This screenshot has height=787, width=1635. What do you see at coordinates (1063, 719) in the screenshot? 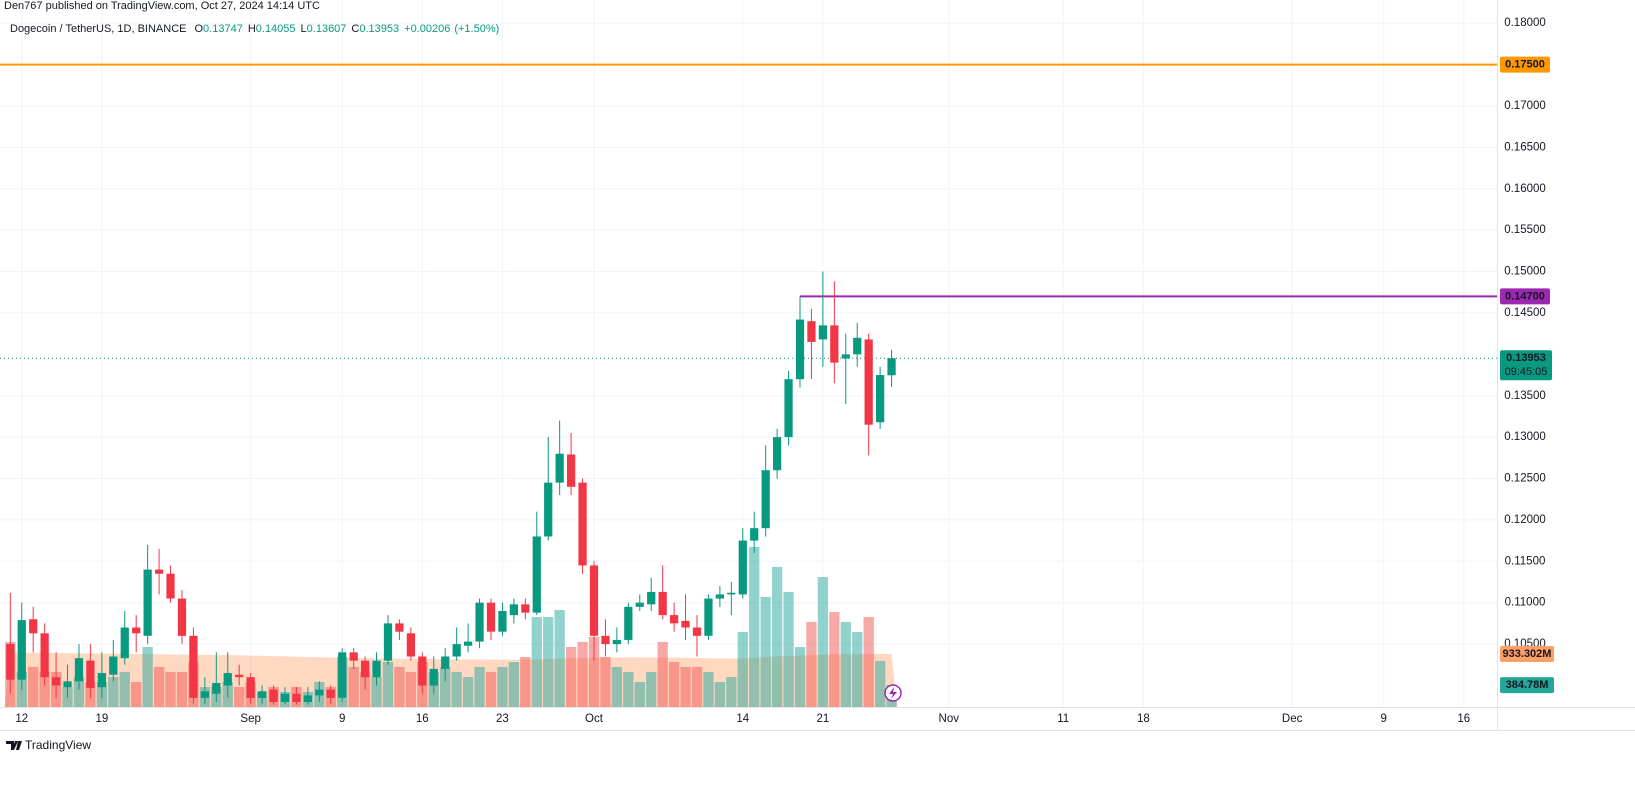
I see `x-tick-label: 11` at bounding box center [1063, 719].